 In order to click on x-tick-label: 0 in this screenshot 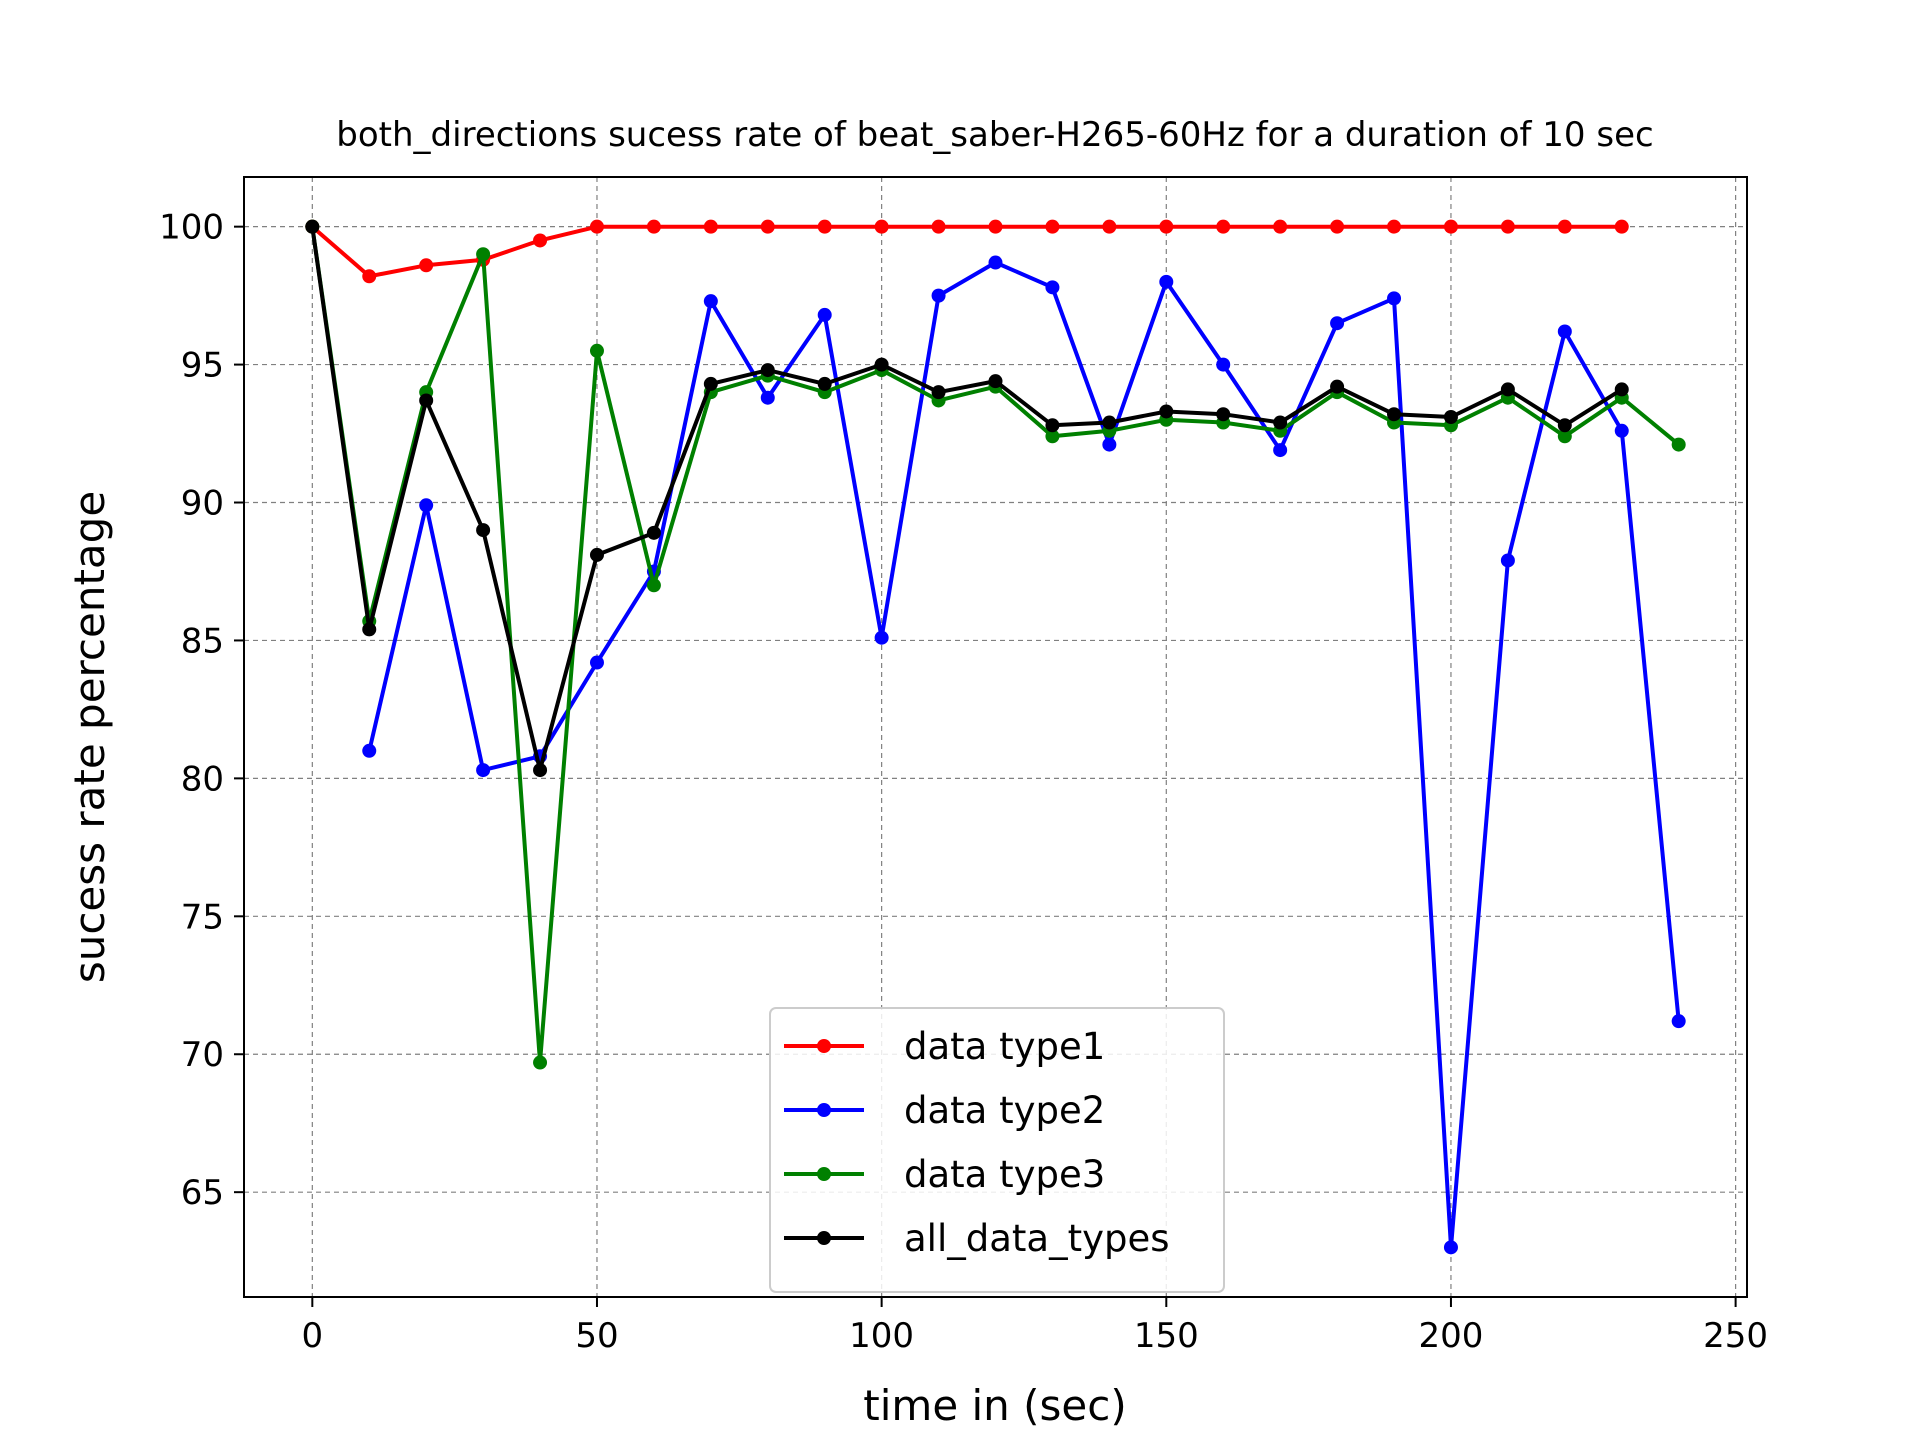, I will do `click(312, 1336)`.